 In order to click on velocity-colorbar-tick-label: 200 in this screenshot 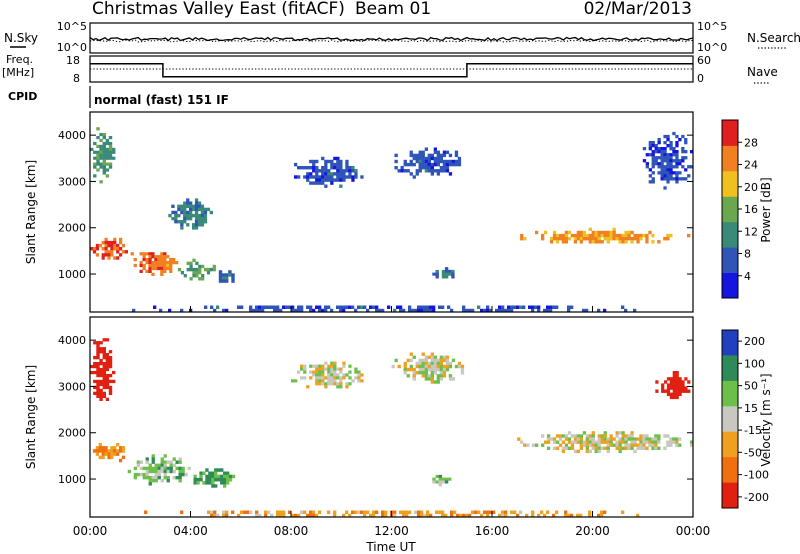, I will do `click(754, 341)`.